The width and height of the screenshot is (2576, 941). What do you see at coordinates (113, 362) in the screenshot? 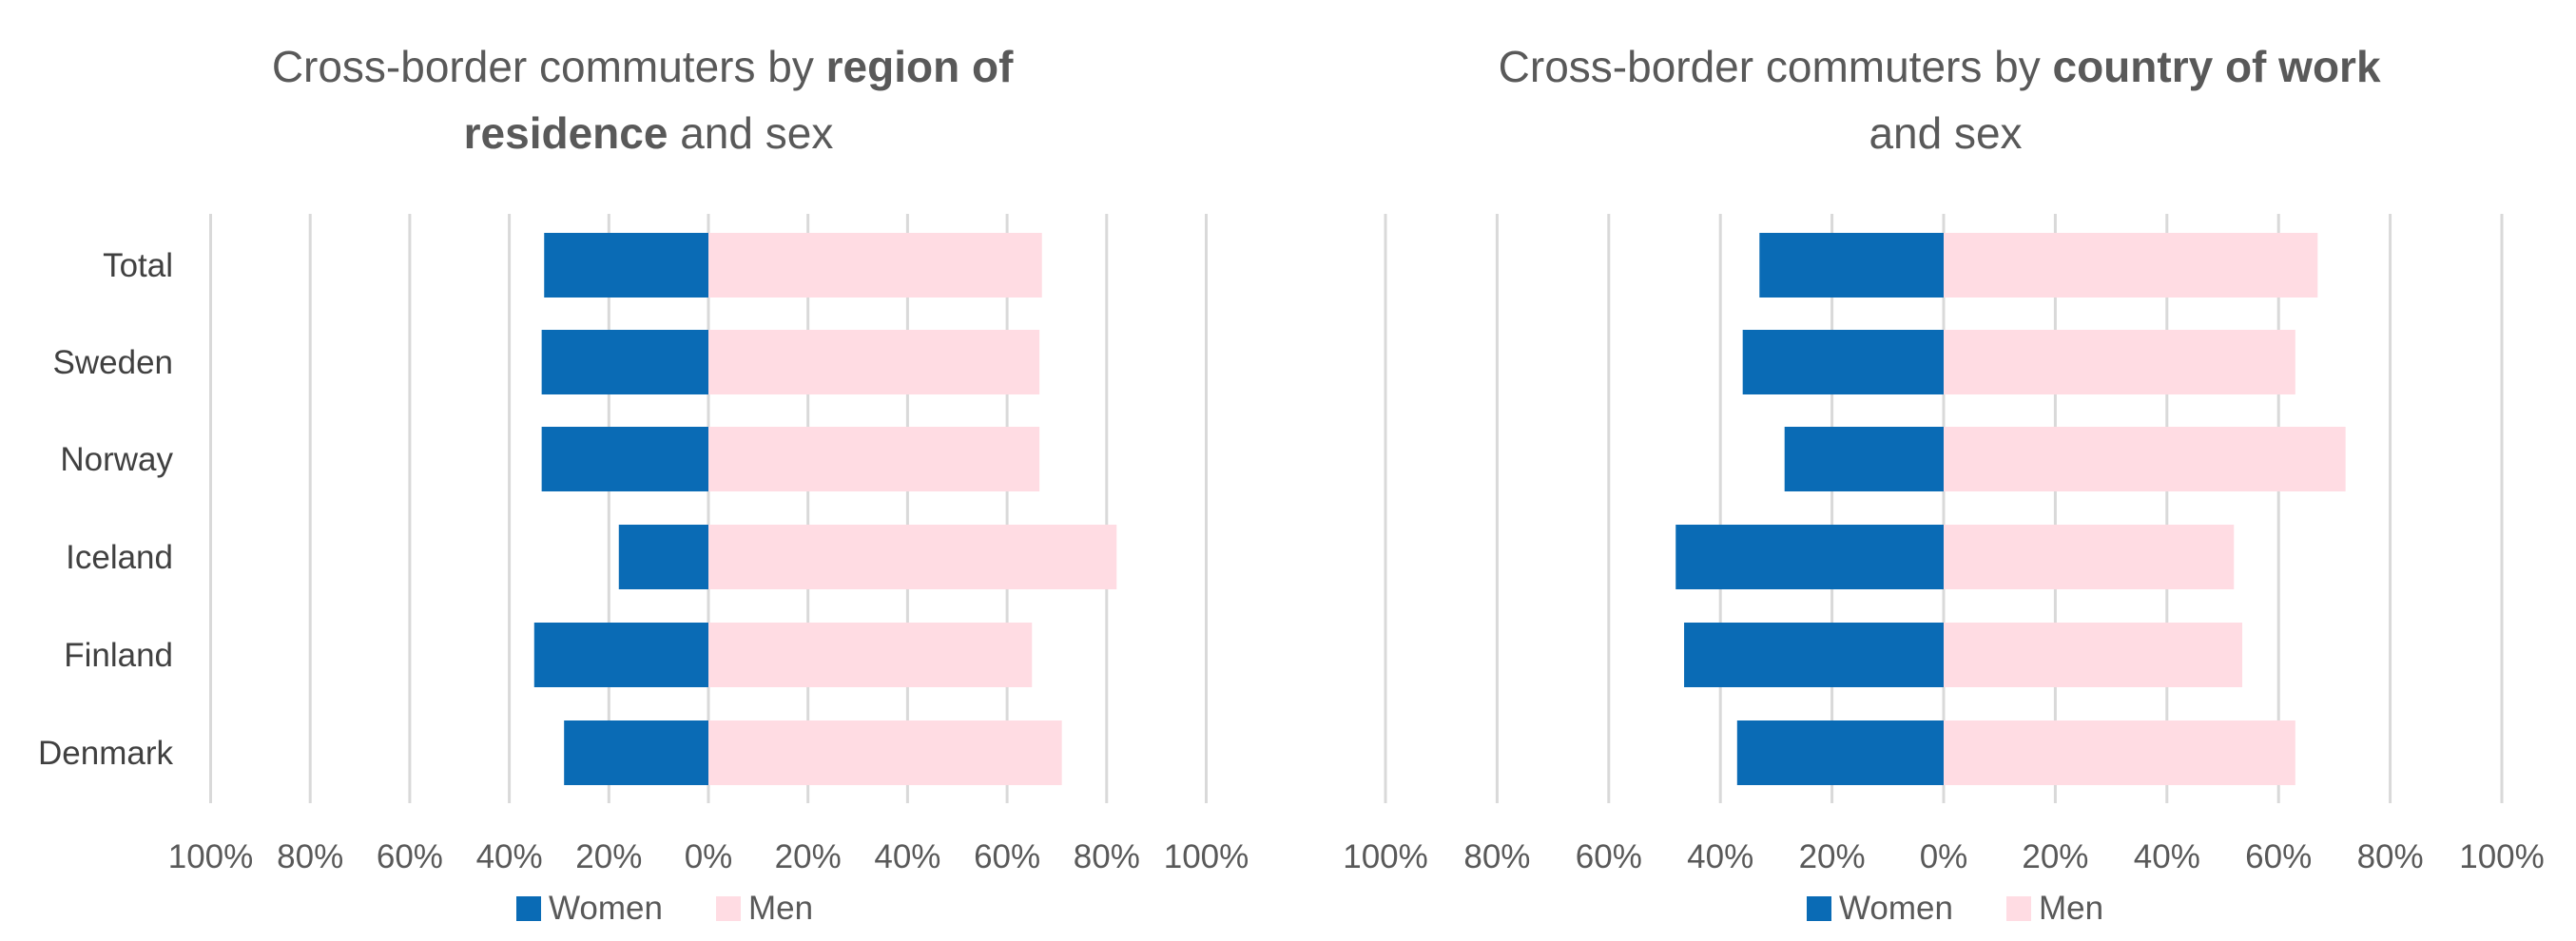
I see `category-label-sweden: Sweden` at bounding box center [113, 362].